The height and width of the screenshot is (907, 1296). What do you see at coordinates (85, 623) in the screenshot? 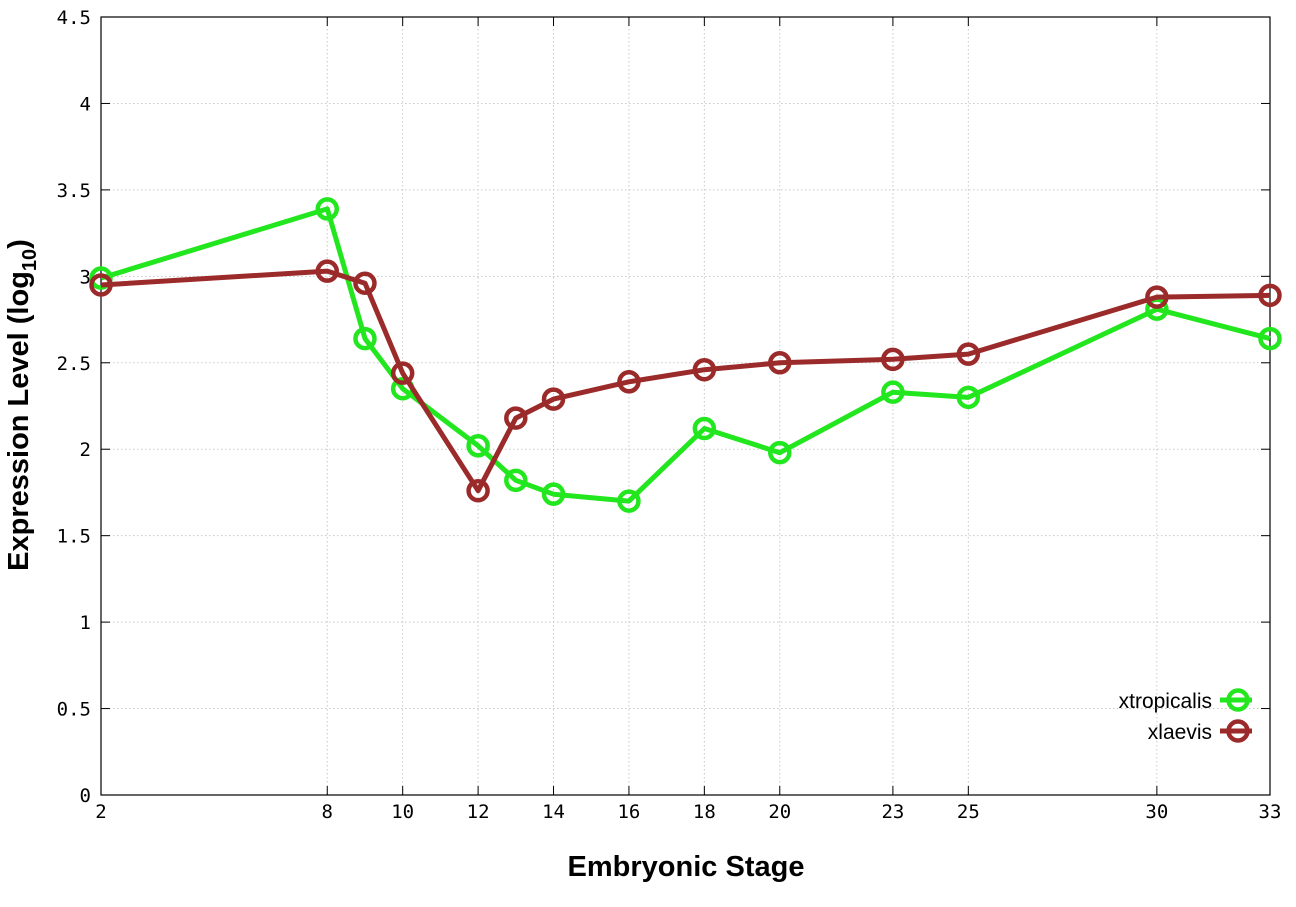
I see `y-tick-label: 1` at bounding box center [85, 623].